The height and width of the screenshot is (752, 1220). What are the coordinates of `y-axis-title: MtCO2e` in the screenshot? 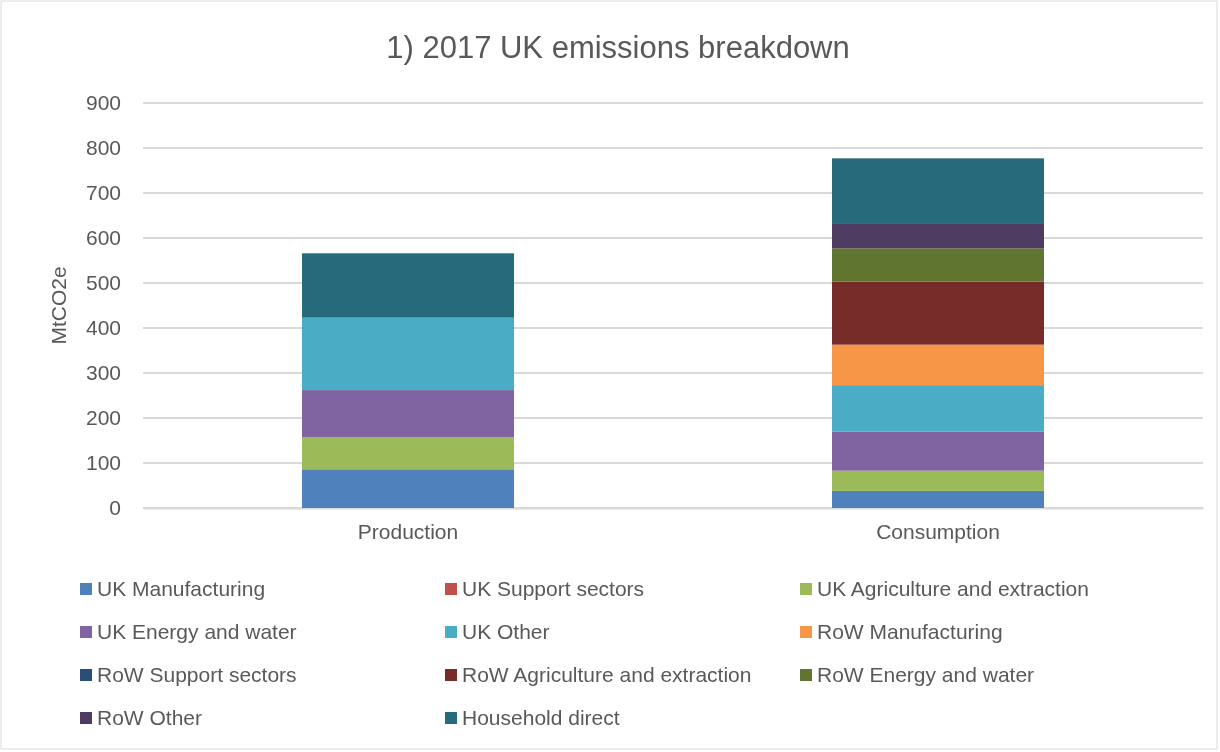 It's located at (58, 305).